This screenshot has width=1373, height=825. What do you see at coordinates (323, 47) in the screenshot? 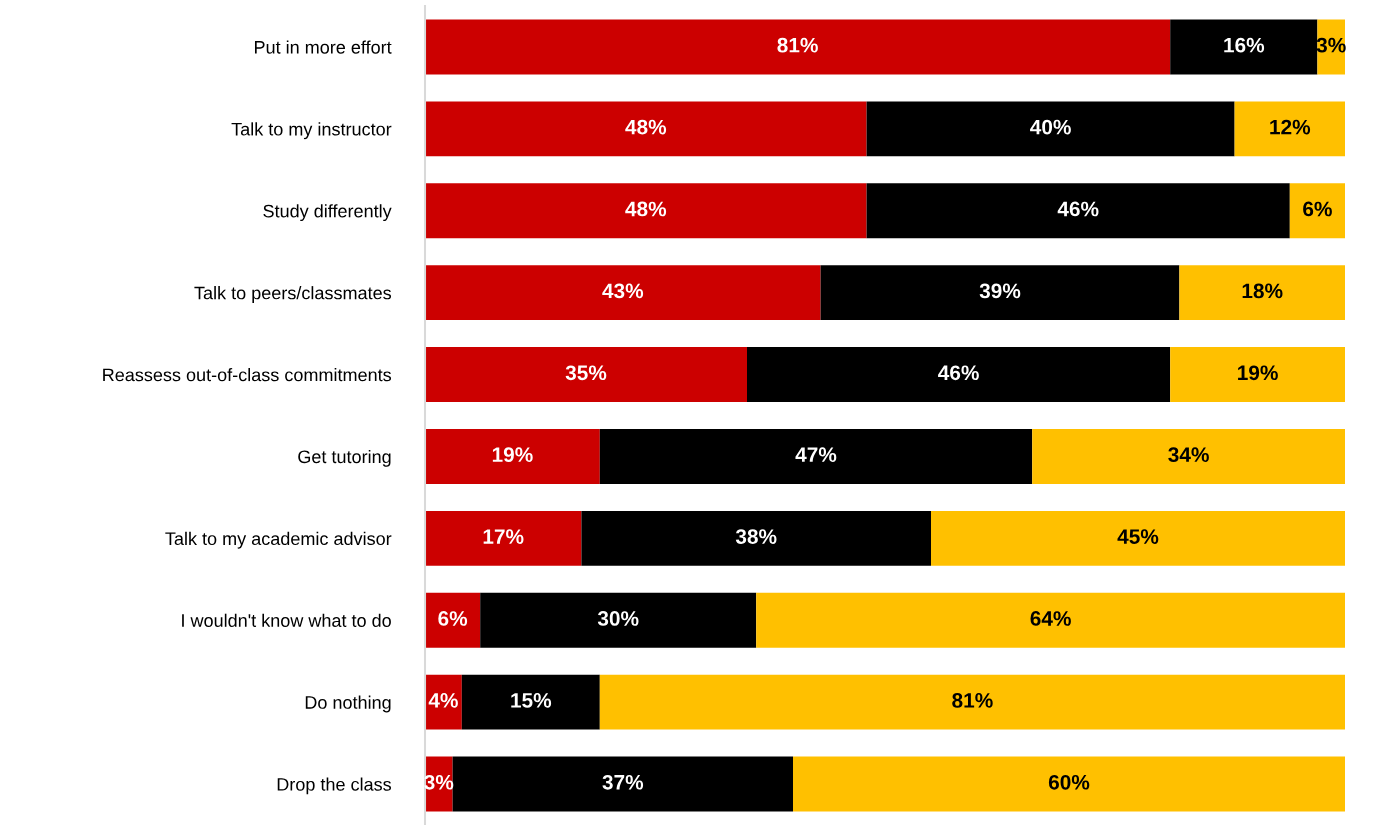
I see `y-tick-label: Put in more effort` at bounding box center [323, 47].